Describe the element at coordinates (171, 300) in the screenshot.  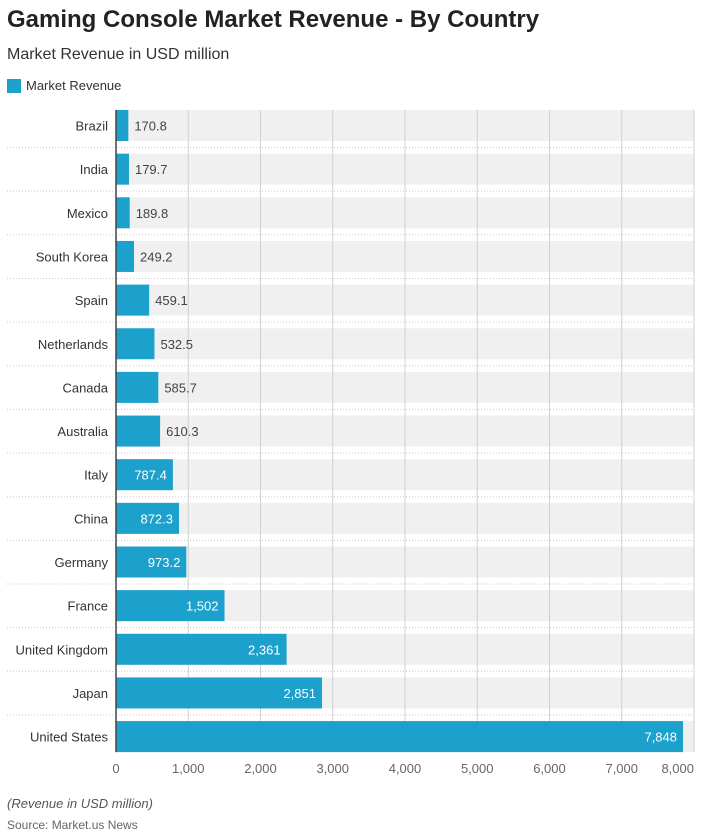
I see `value-label: 459.1` at that location.